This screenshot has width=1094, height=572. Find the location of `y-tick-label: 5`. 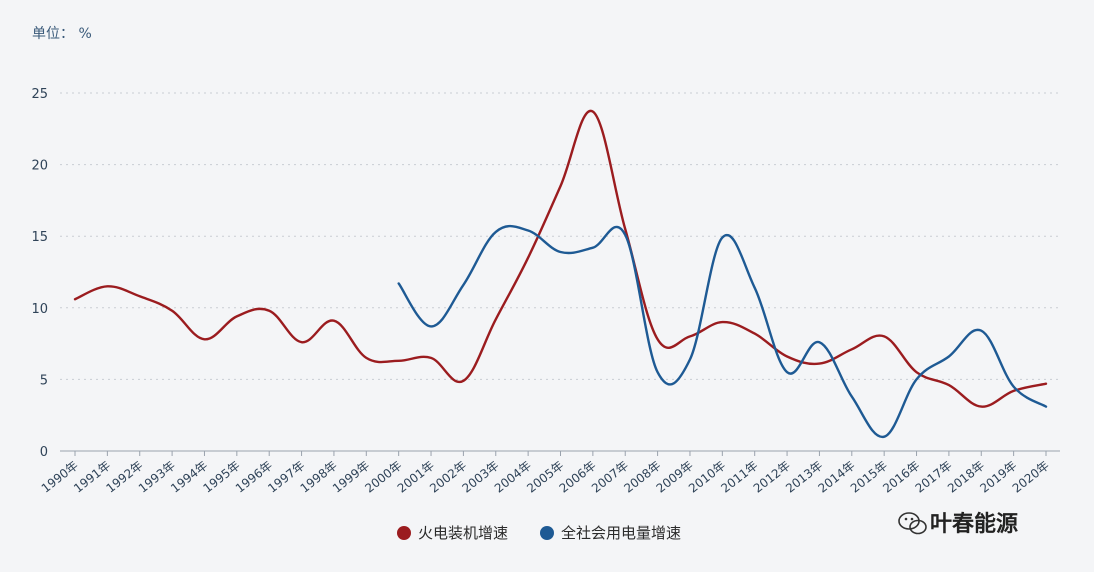

y-tick-label: 5 is located at coordinates (44, 380).